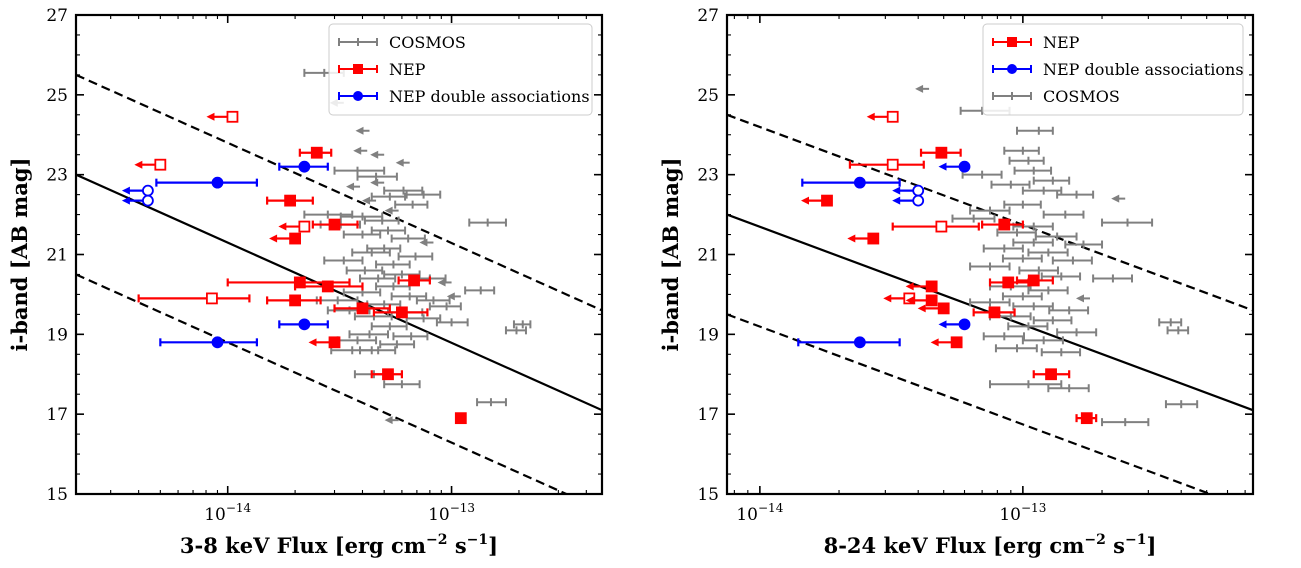 The width and height of the screenshot is (1301, 568). What do you see at coordinates (1113, 69) in the screenshot?
I see `legend: NEP NEP double associations COSMOS` at bounding box center [1113, 69].